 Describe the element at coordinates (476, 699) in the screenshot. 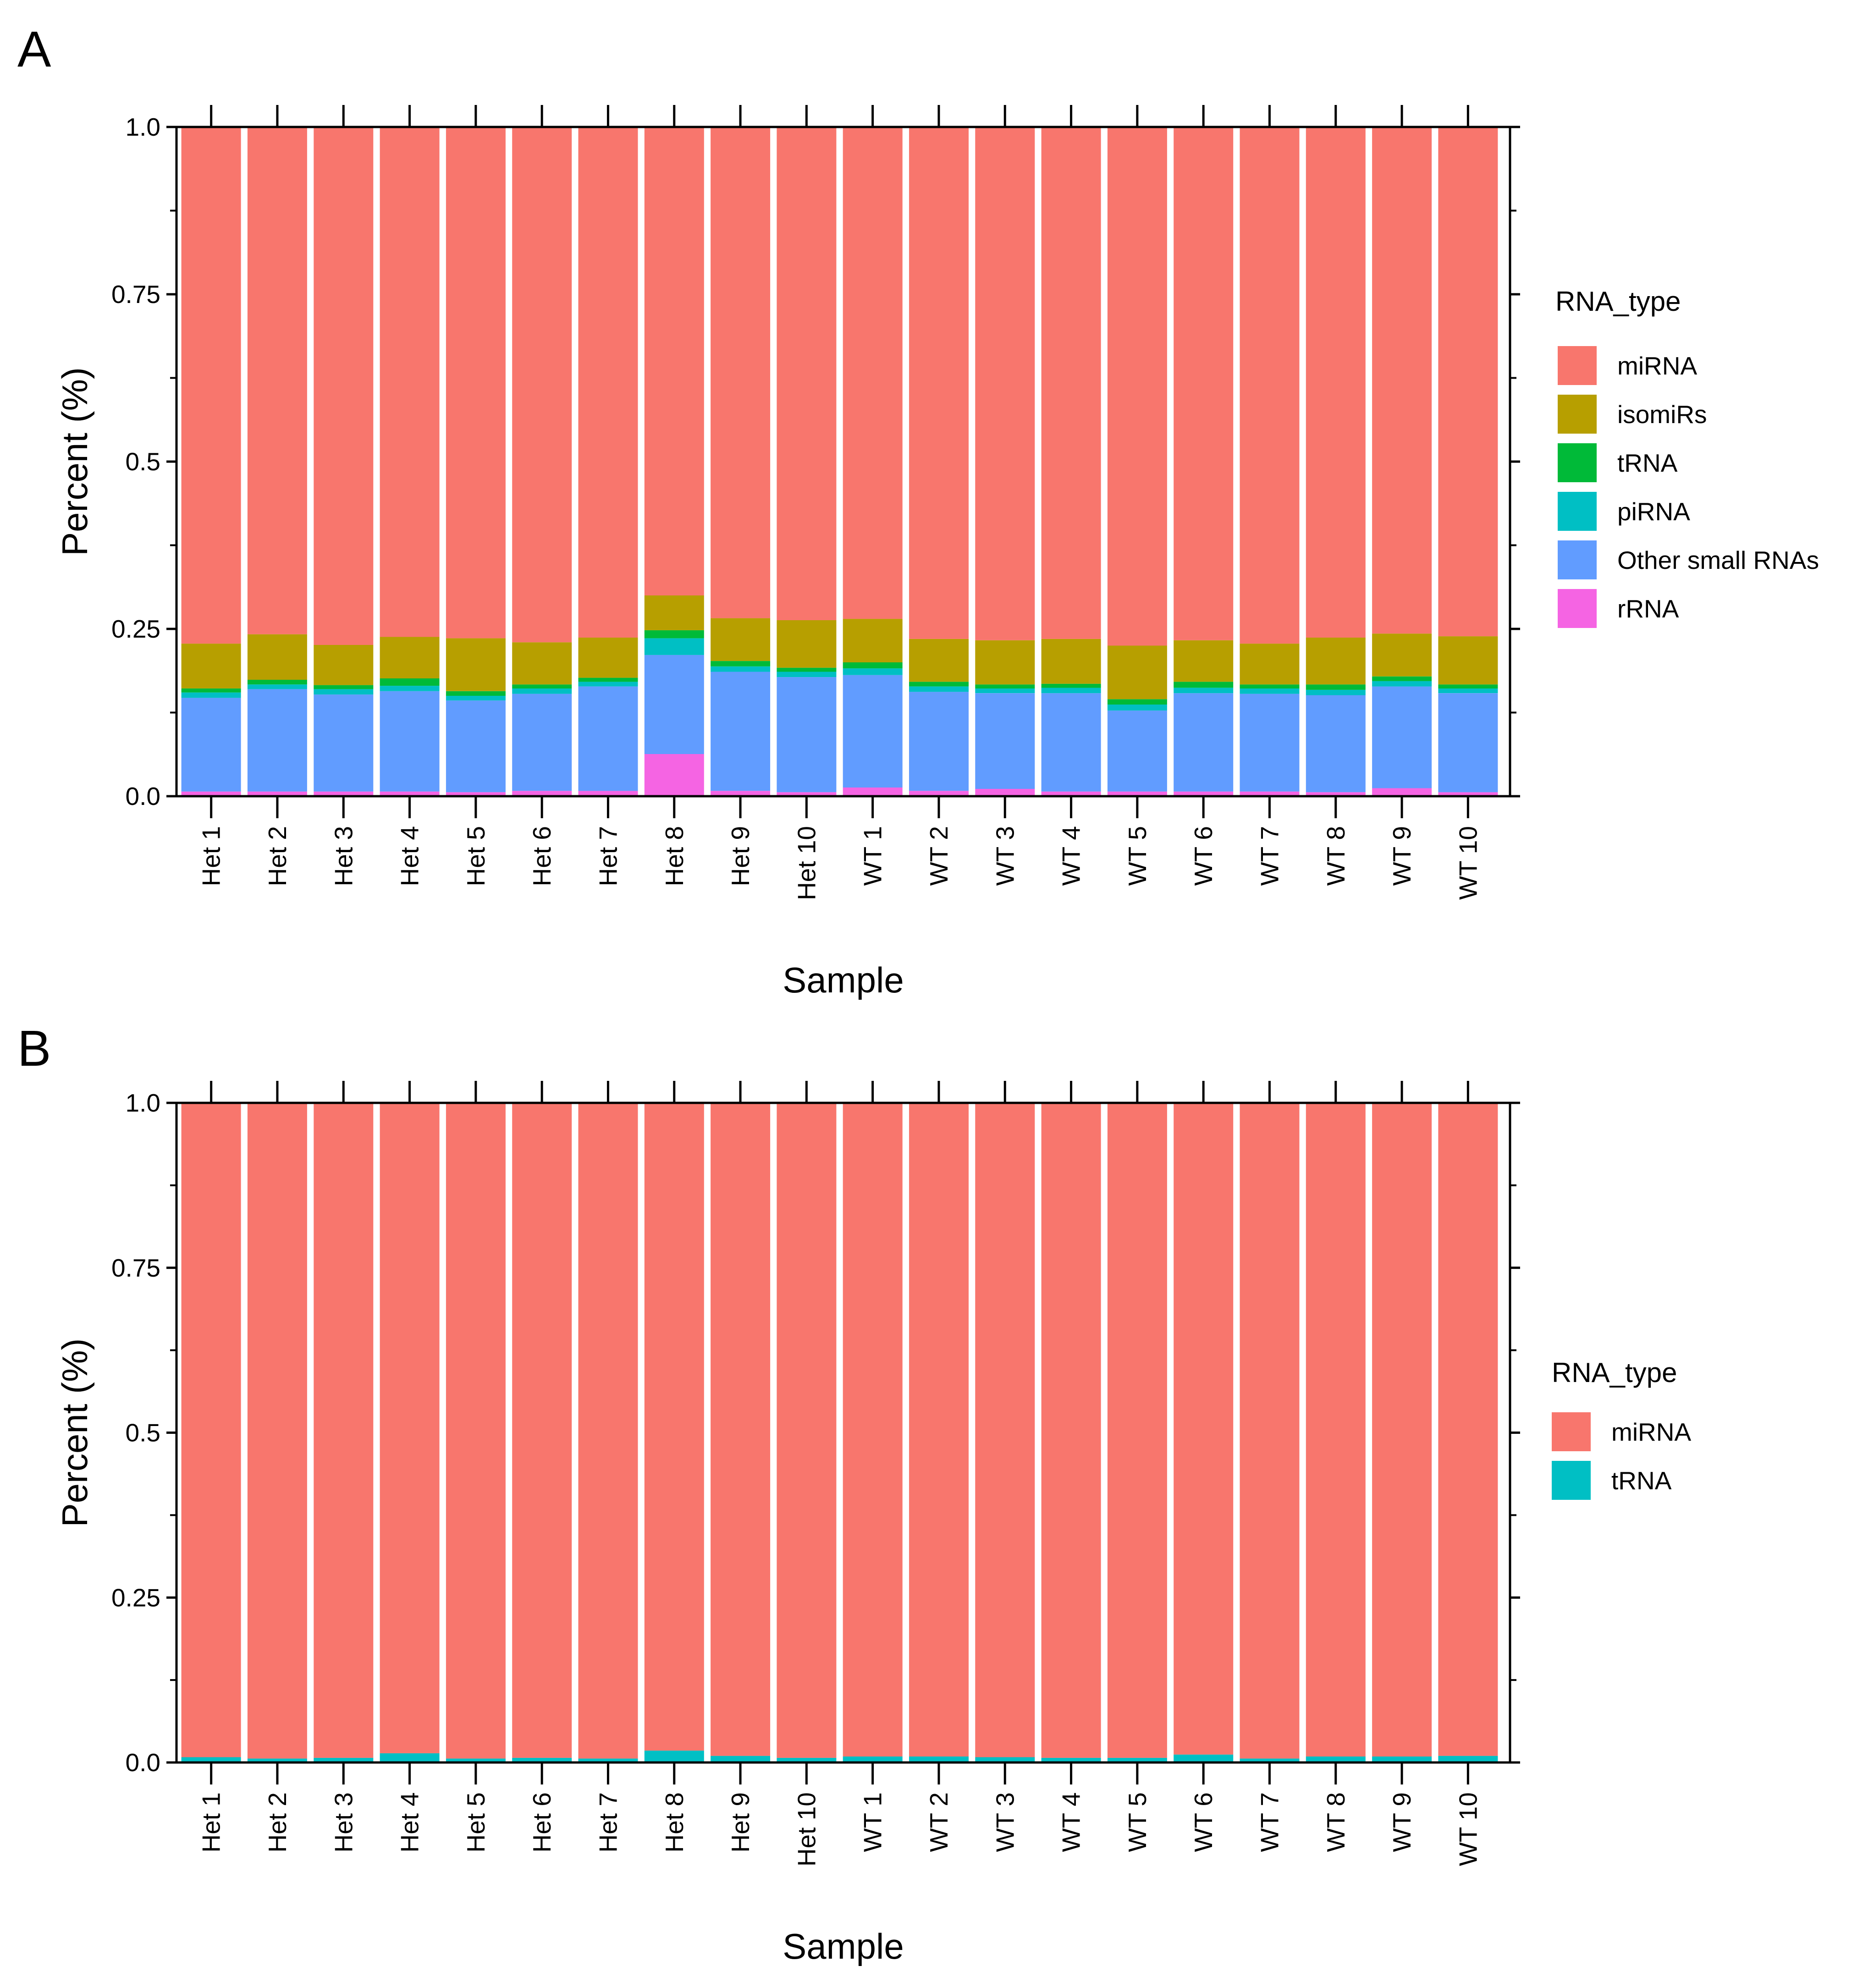

I see `bar-a-het5-pirna` at that location.